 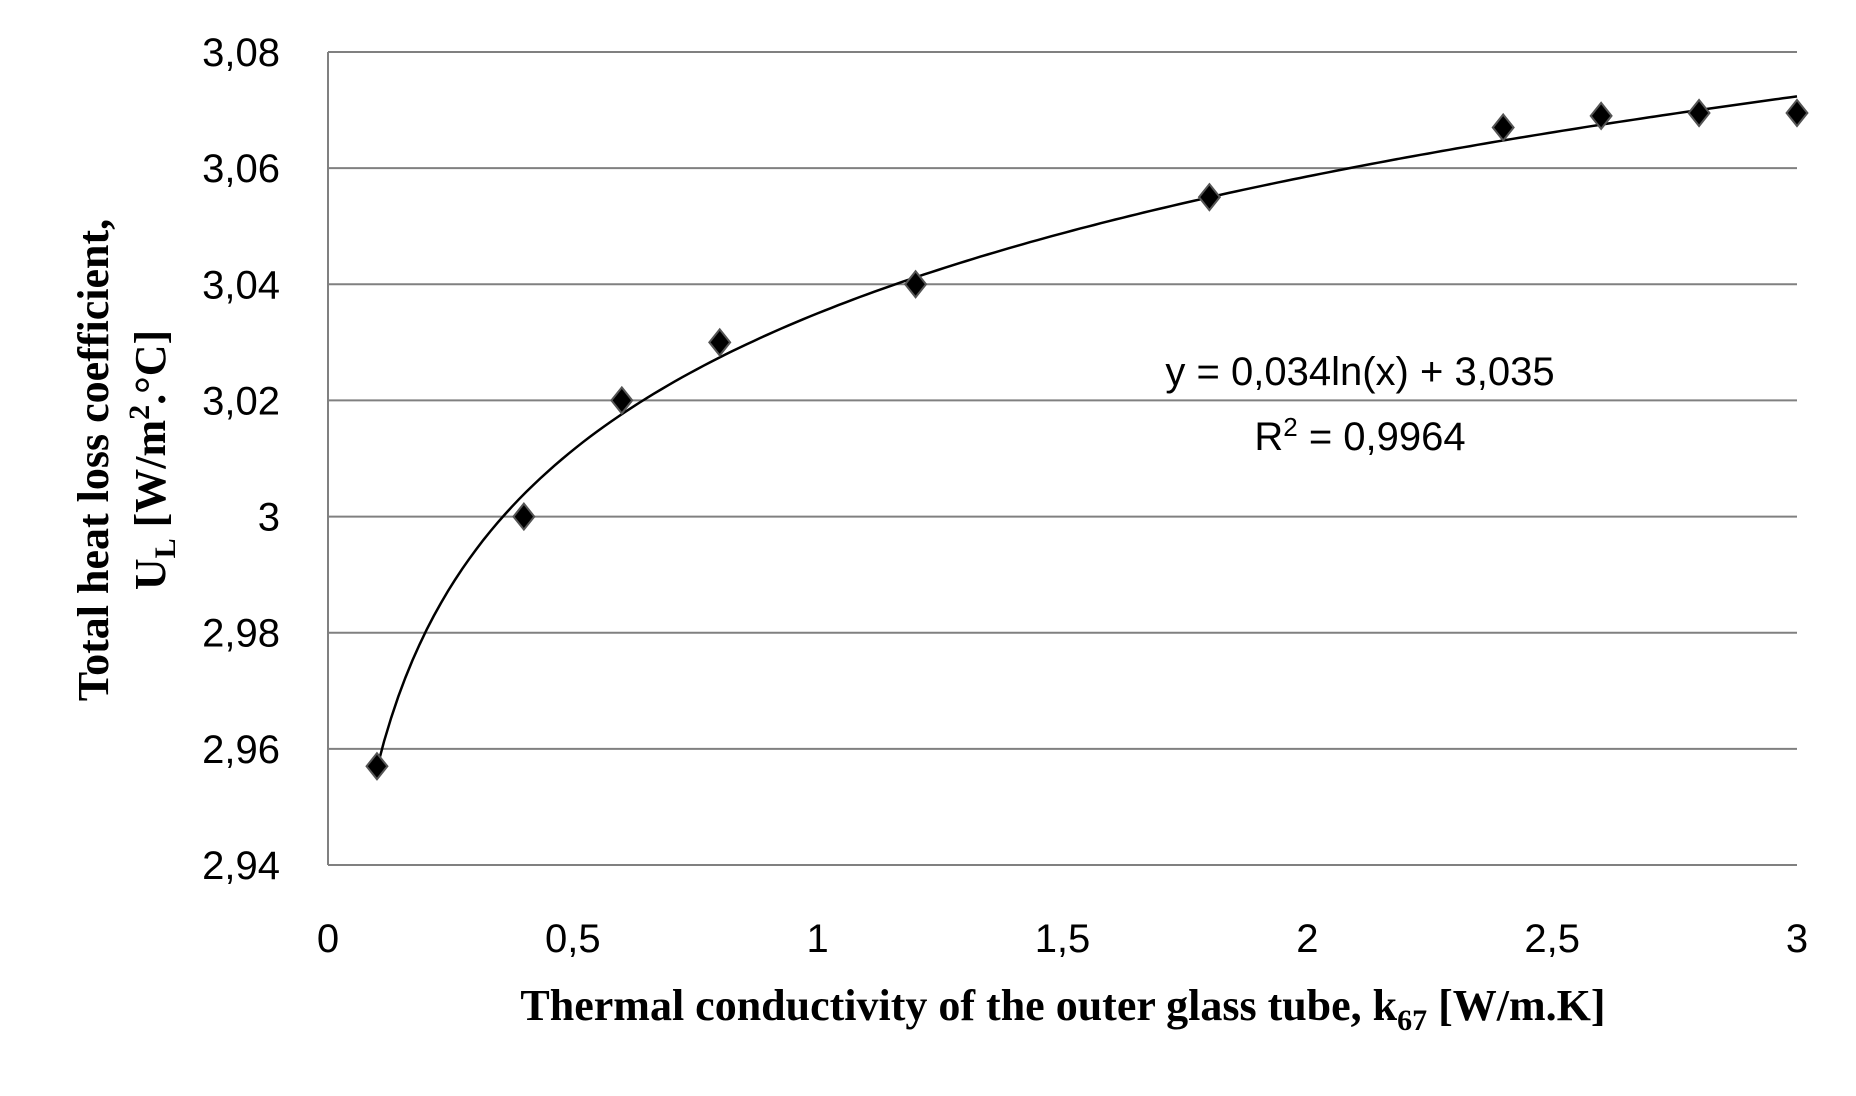 I want to click on y-tick-label: 3,04, so click(x=241, y=285).